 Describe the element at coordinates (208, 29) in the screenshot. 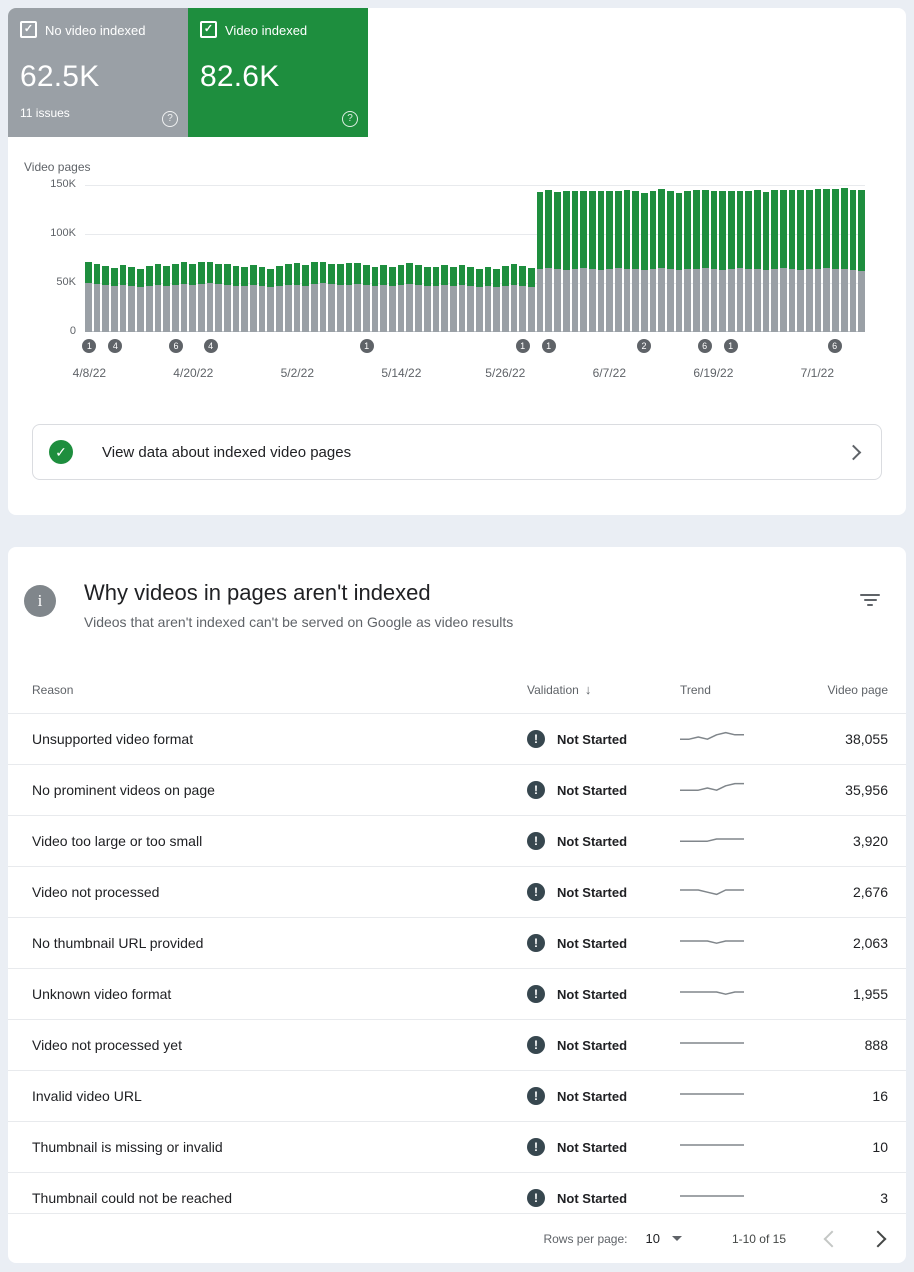

I see `video-indexed-checkbox: ✓` at that location.